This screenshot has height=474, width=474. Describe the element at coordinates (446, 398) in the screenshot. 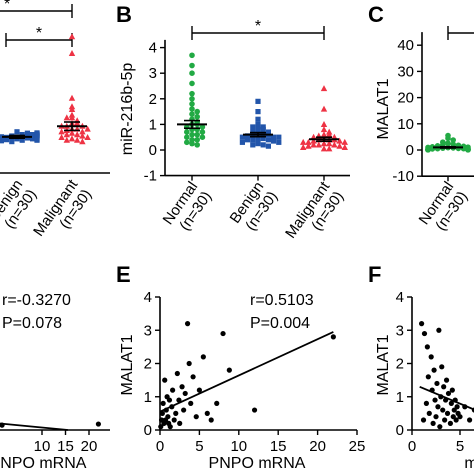

I see `panel-f-regression-line` at that location.